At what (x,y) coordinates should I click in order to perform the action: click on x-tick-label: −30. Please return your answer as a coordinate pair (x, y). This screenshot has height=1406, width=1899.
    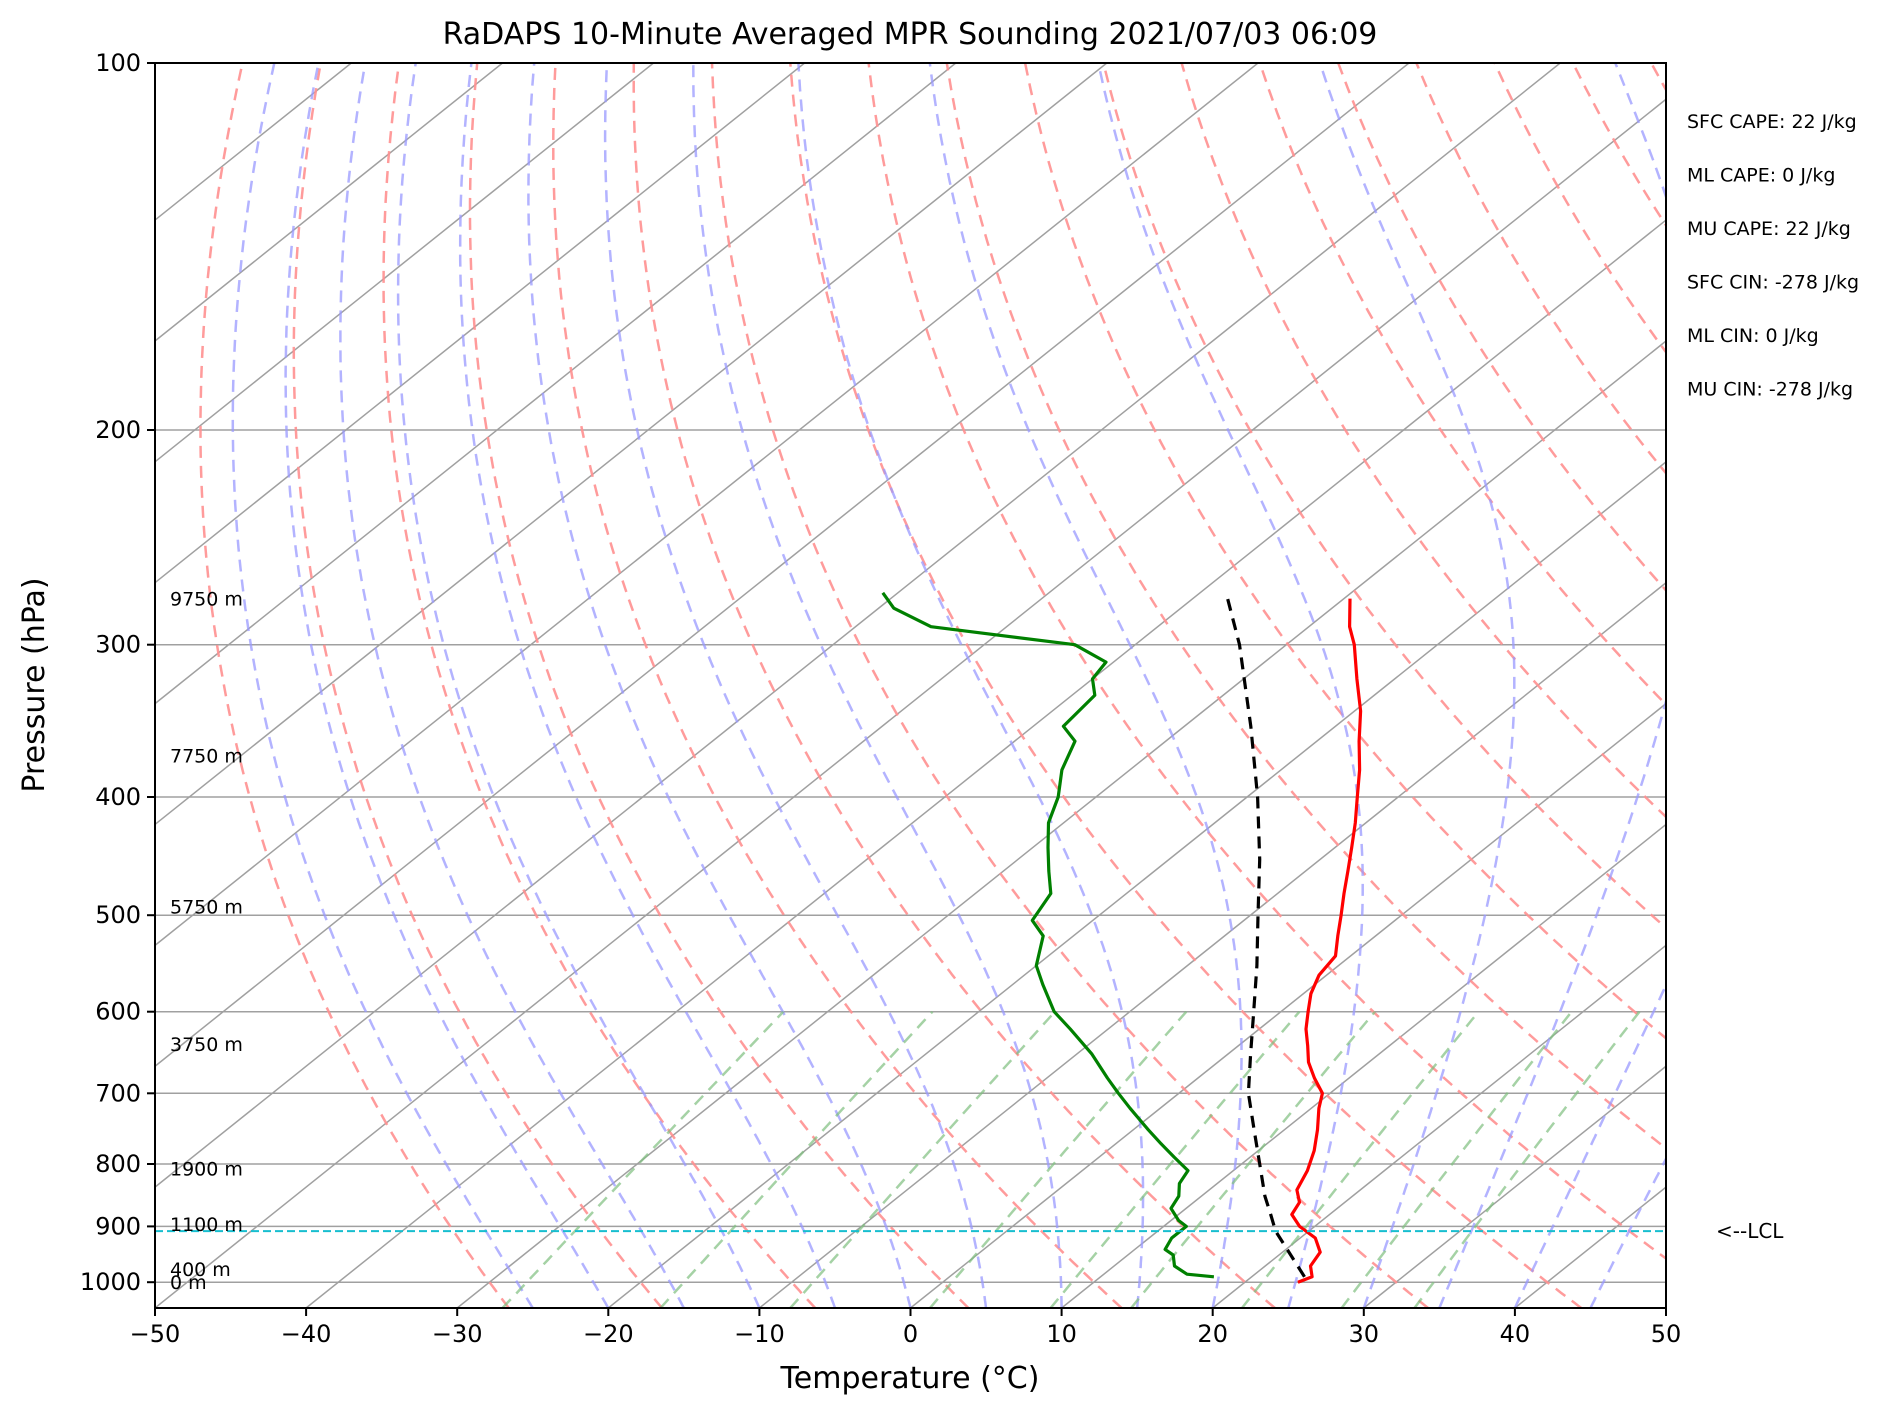
    Looking at the image, I should click on (457, 1334).